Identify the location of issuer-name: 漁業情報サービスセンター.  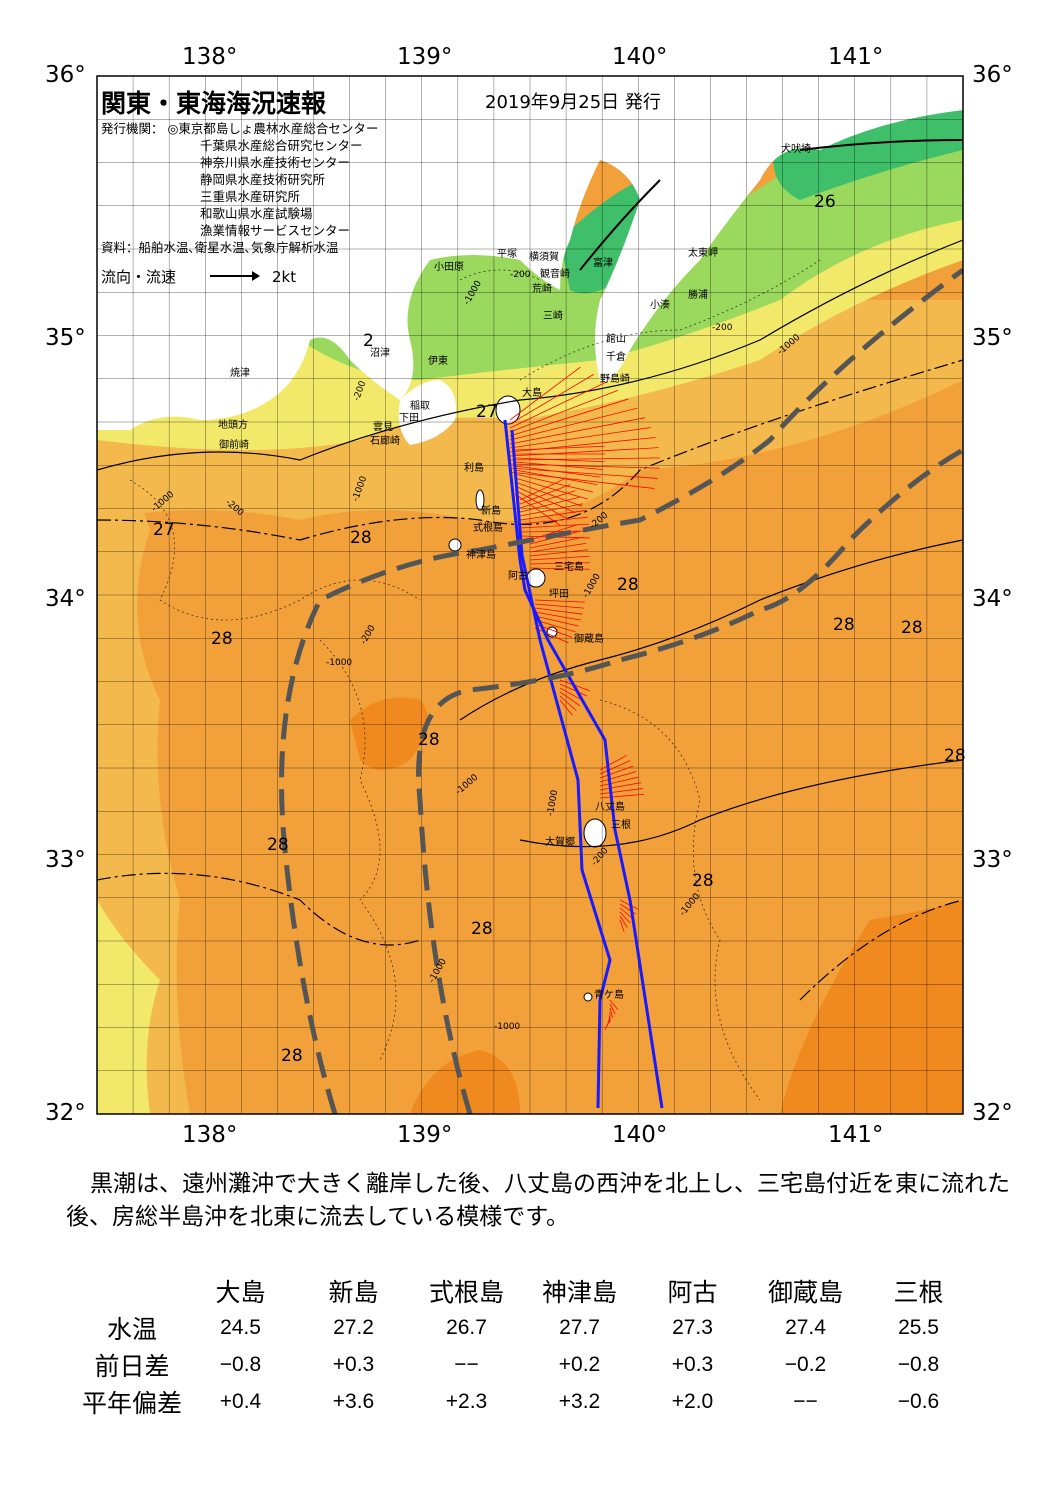
(275, 230).